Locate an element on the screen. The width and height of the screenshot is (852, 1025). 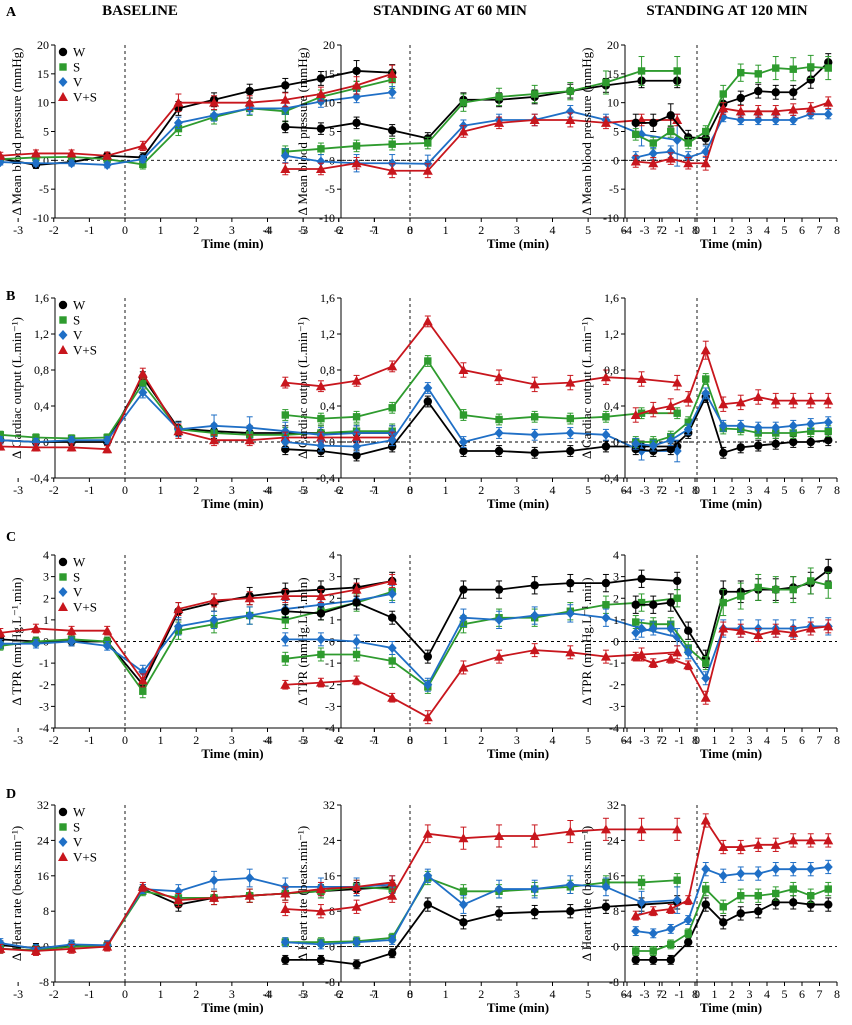
x-tick-label: -3 is located at coordinates (18, 994).